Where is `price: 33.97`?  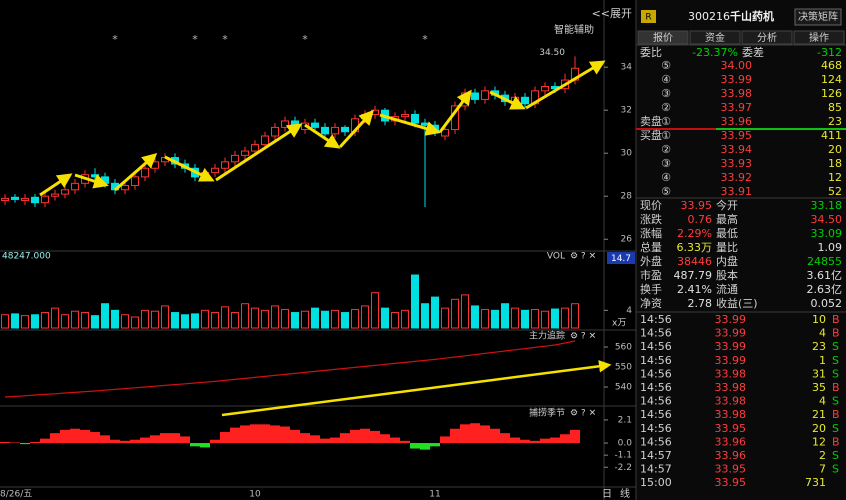 price: 33.97 is located at coordinates (737, 107).